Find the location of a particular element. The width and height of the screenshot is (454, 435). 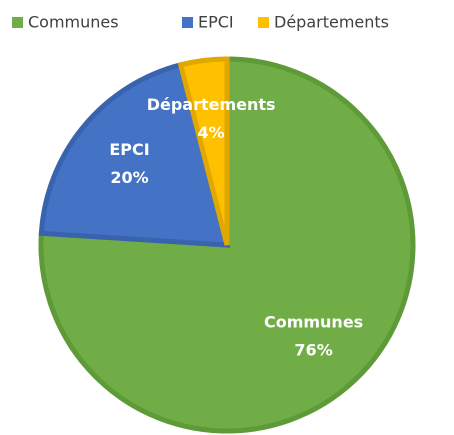

legend-label: Départements is located at coordinates (331, 22).